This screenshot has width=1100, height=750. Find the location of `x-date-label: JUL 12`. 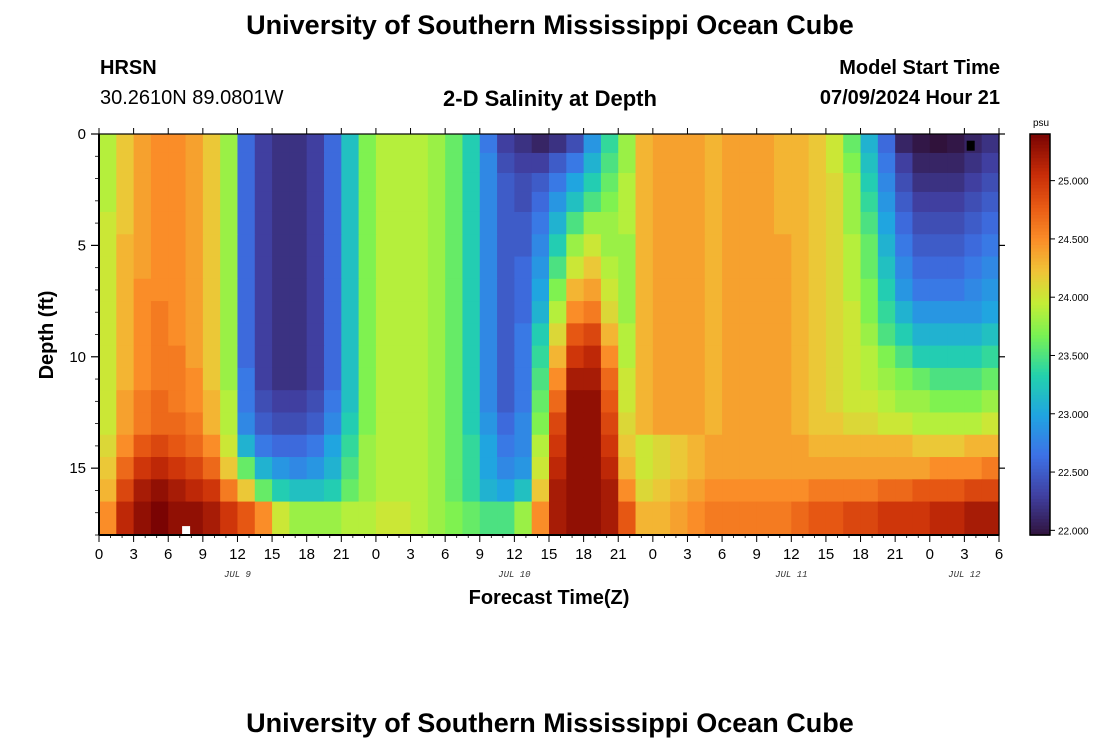

x-date-label: JUL 12 is located at coordinates (964, 575).